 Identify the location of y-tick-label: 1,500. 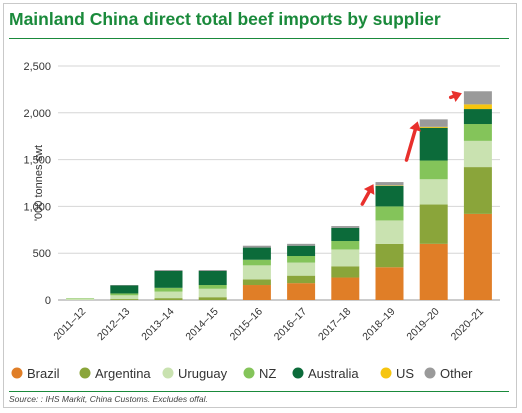
(37, 161).